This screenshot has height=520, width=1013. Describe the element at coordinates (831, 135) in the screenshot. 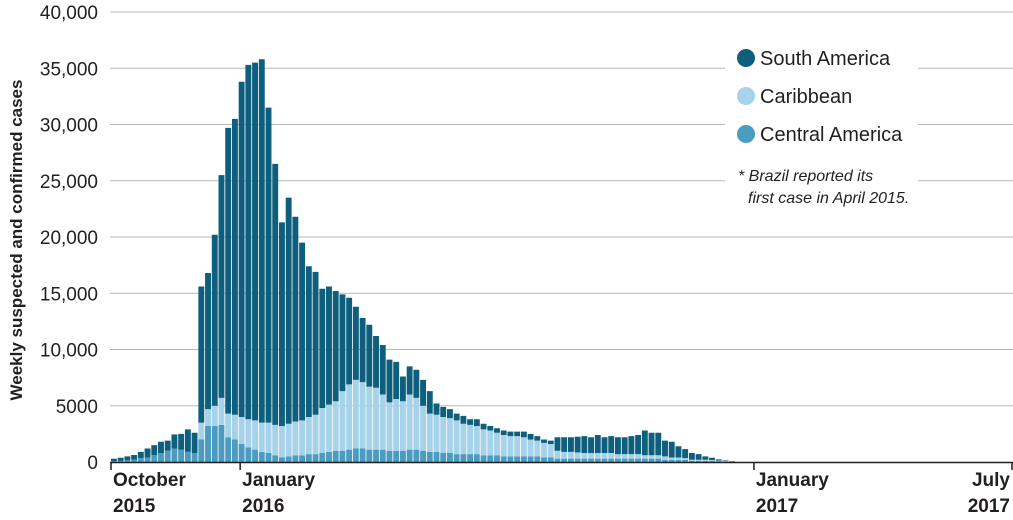

I see `legend-label: Central America` at that location.